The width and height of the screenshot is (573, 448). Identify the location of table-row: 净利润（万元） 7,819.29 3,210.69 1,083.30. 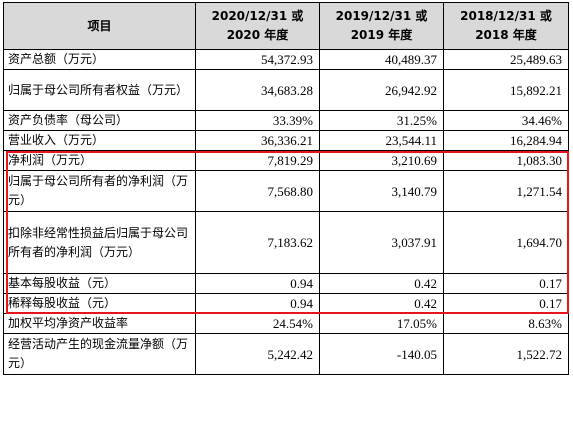
(286, 160).